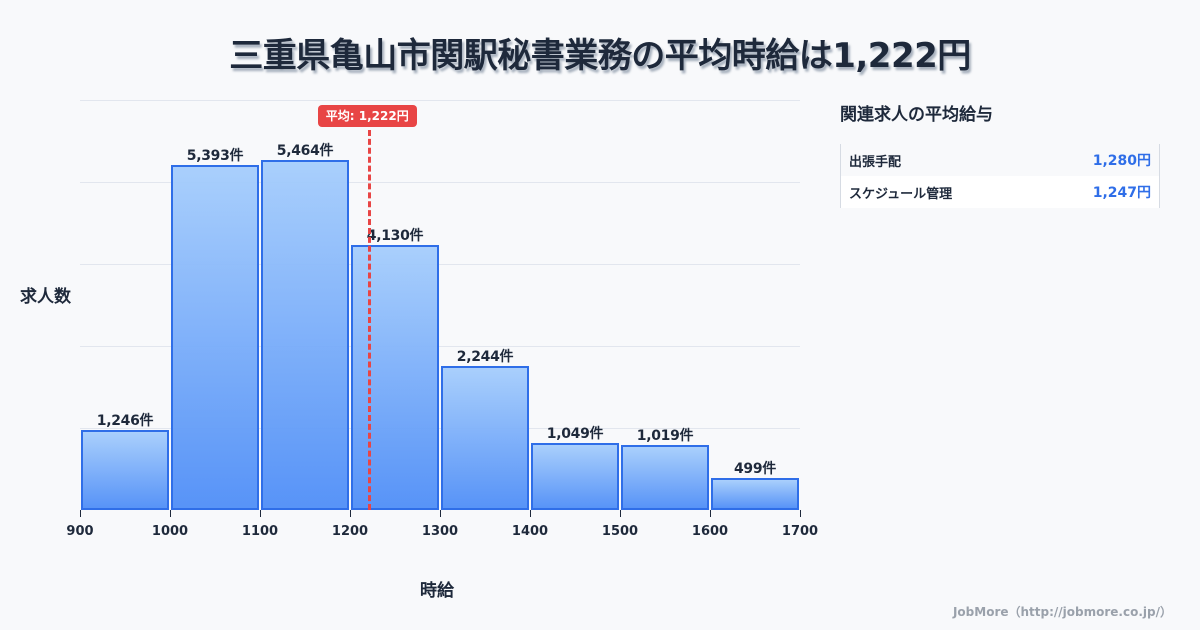 Image resolution: width=1200 pixels, height=630 pixels. What do you see at coordinates (530, 531) in the screenshot?
I see `x-tick-label: 1400` at bounding box center [530, 531].